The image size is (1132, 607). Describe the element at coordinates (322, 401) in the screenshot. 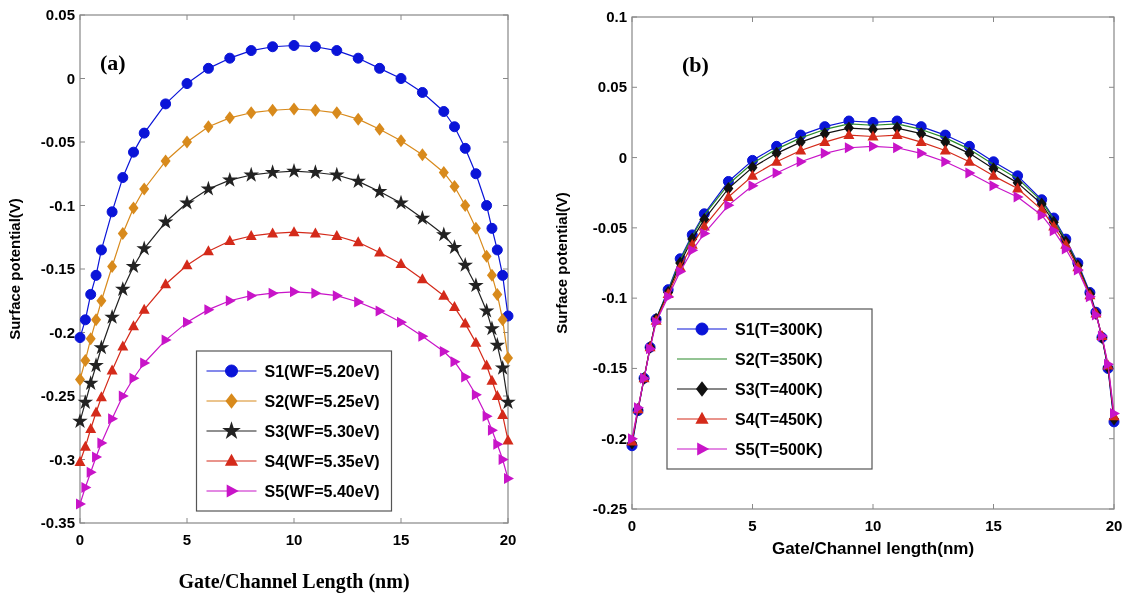

I see `legend-label: S2(WF=5.25eV)` at that location.